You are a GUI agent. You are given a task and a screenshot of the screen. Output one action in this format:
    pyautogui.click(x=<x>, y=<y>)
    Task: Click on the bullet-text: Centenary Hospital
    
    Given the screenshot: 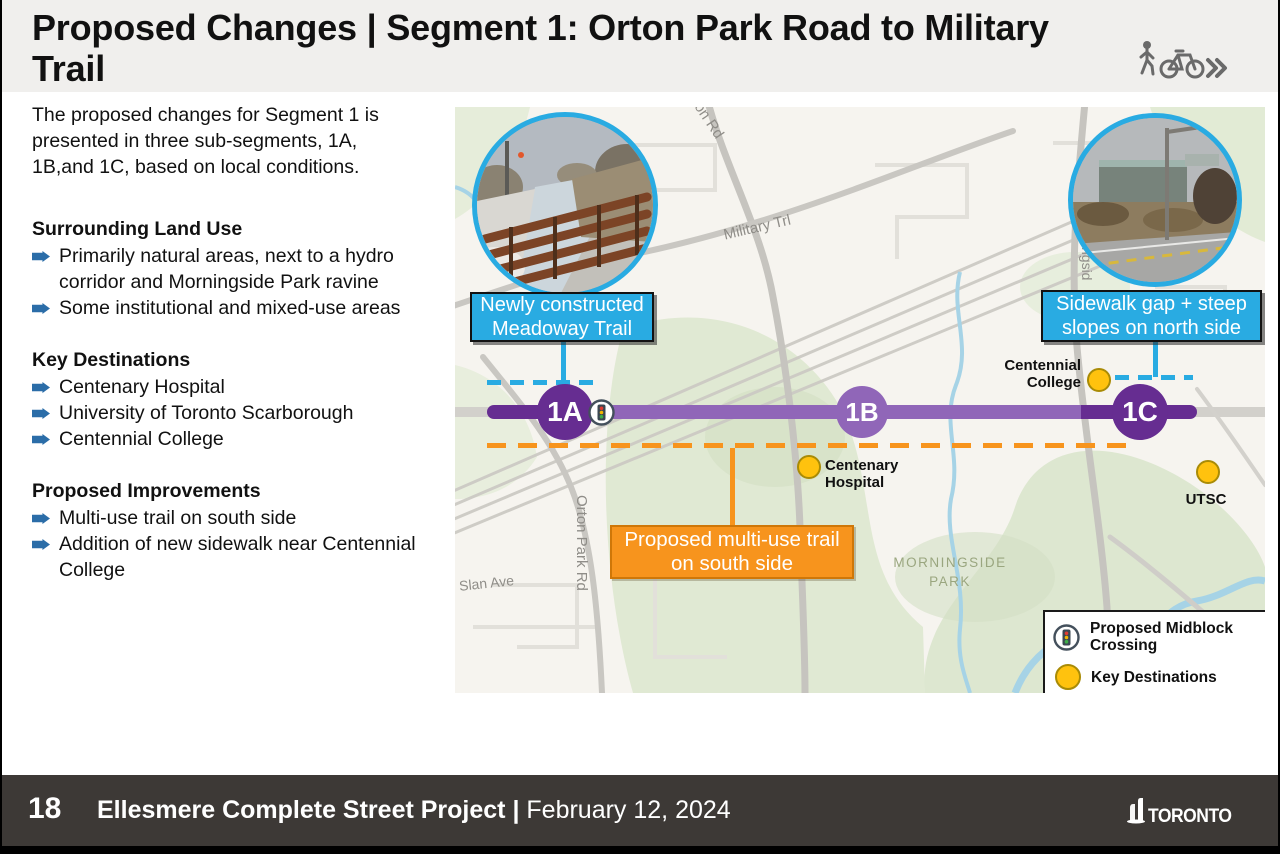 What is the action you would take?
    pyautogui.click(x=142, y=387)
    